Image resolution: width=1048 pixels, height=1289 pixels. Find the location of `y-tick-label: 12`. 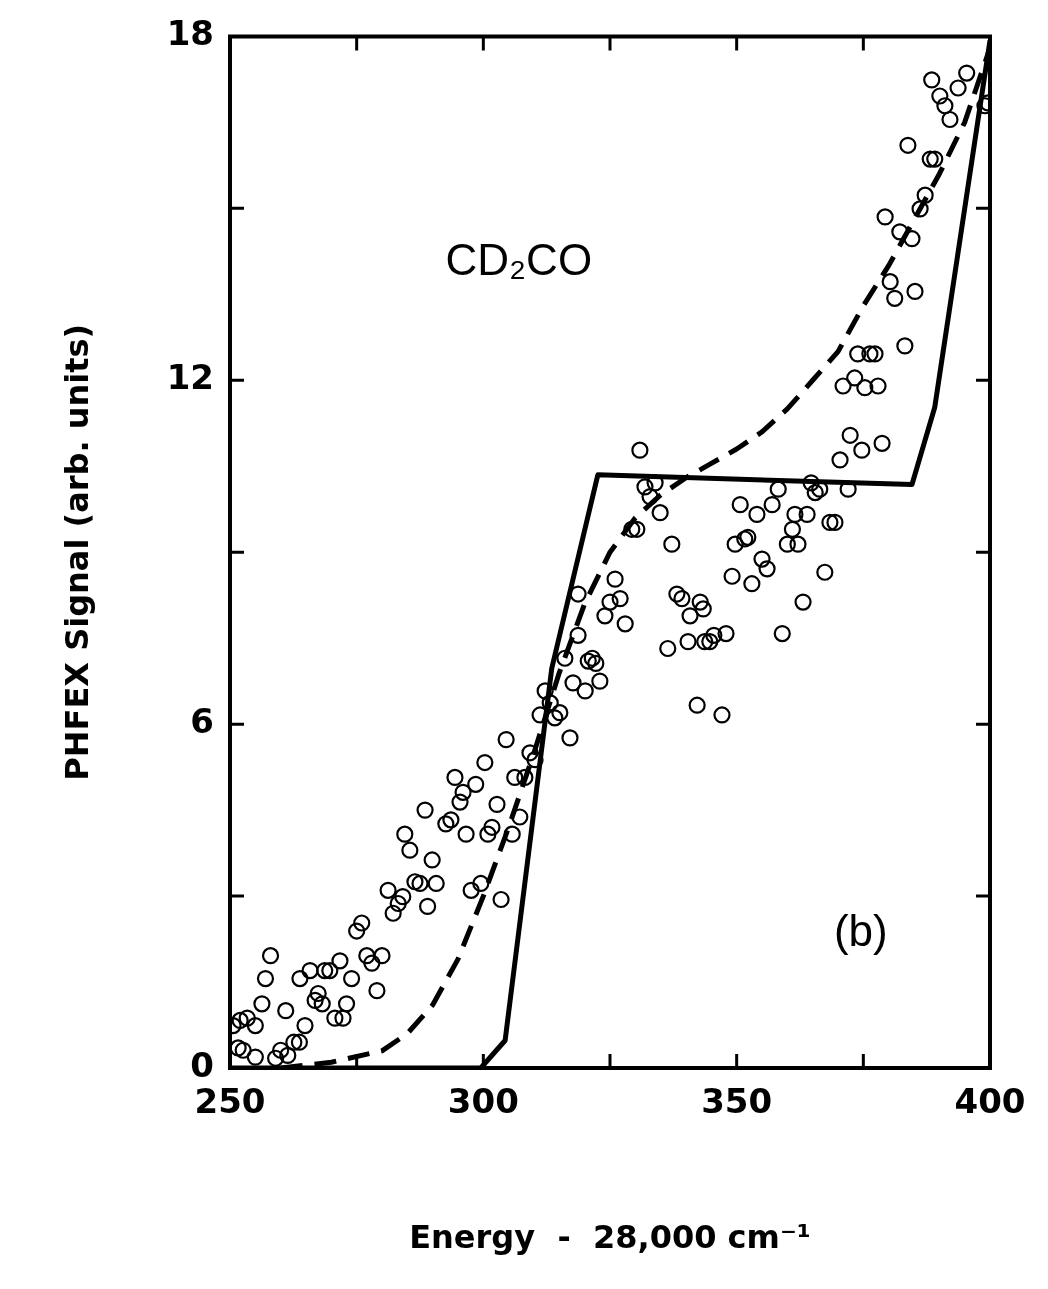

y-tick-label: 12 is located at coordinates (190, 377).